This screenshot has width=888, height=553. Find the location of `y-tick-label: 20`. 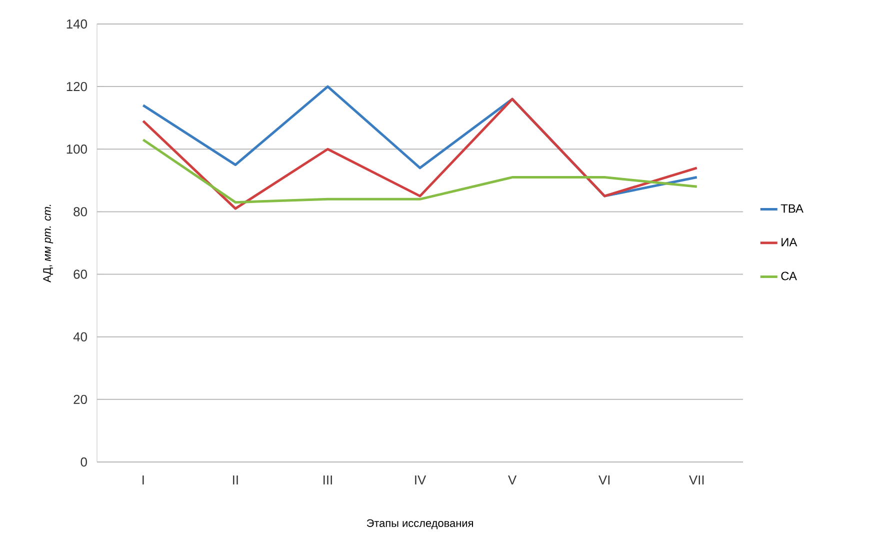

y-tick-label: 20 is located at coordinates (80, 399).